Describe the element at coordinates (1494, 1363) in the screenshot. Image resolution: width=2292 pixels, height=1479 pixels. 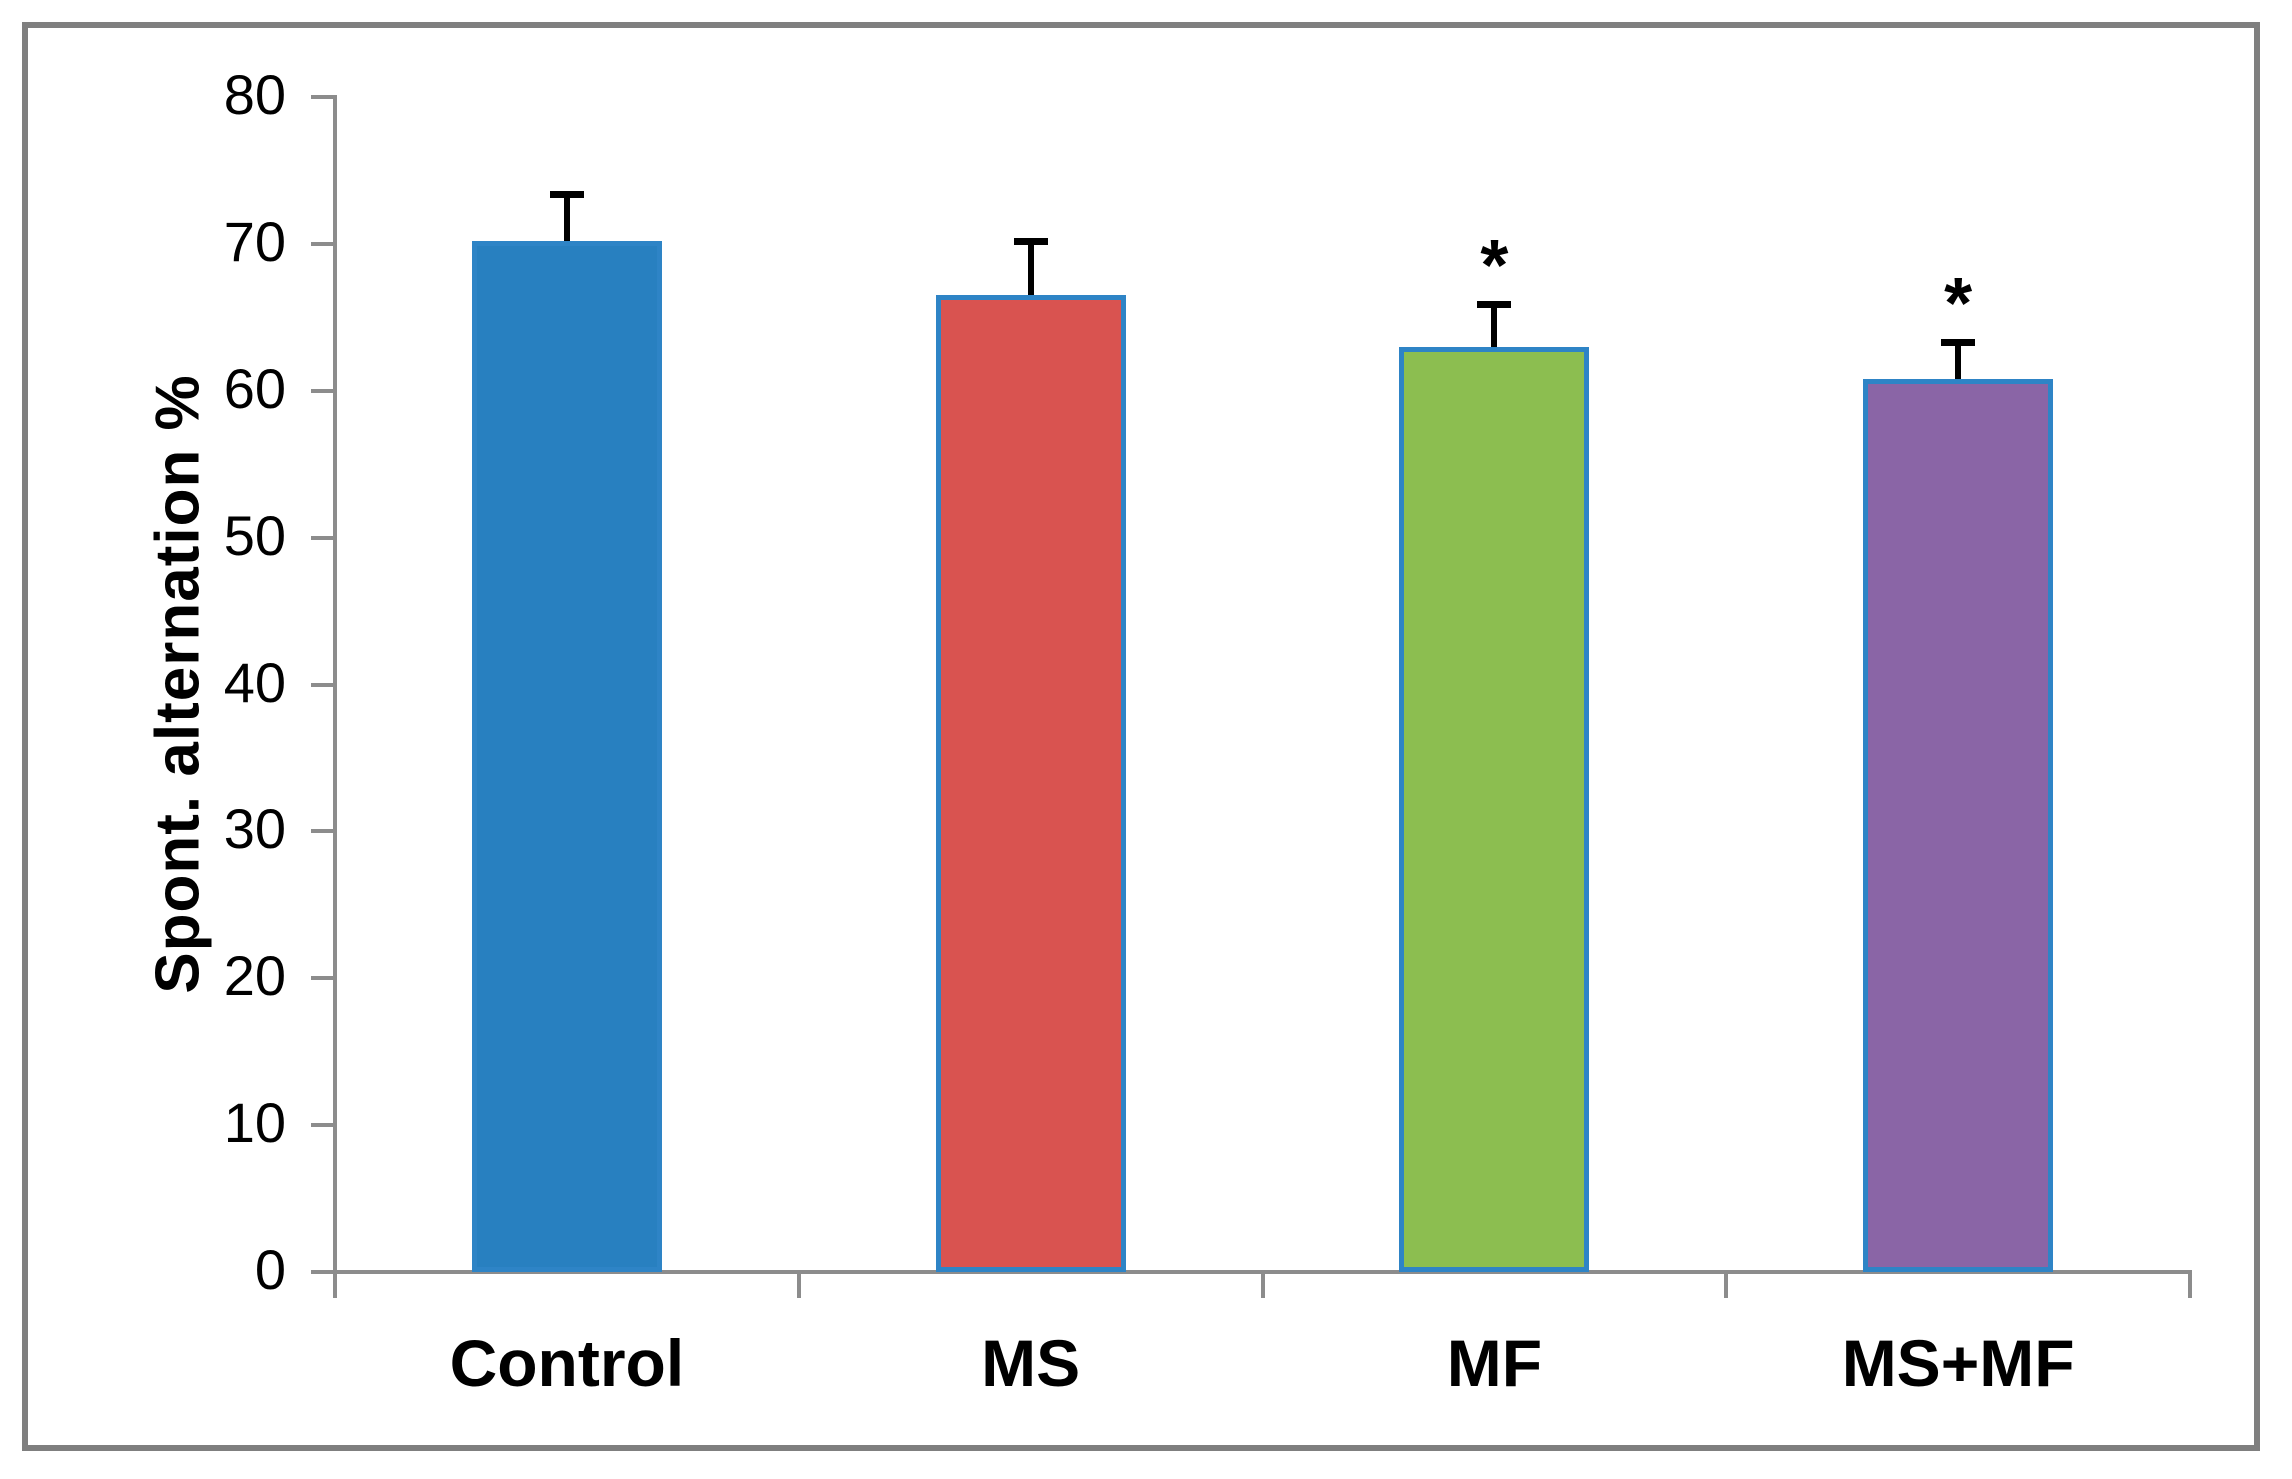
I see `x-category-label-mf: MF` at that location.